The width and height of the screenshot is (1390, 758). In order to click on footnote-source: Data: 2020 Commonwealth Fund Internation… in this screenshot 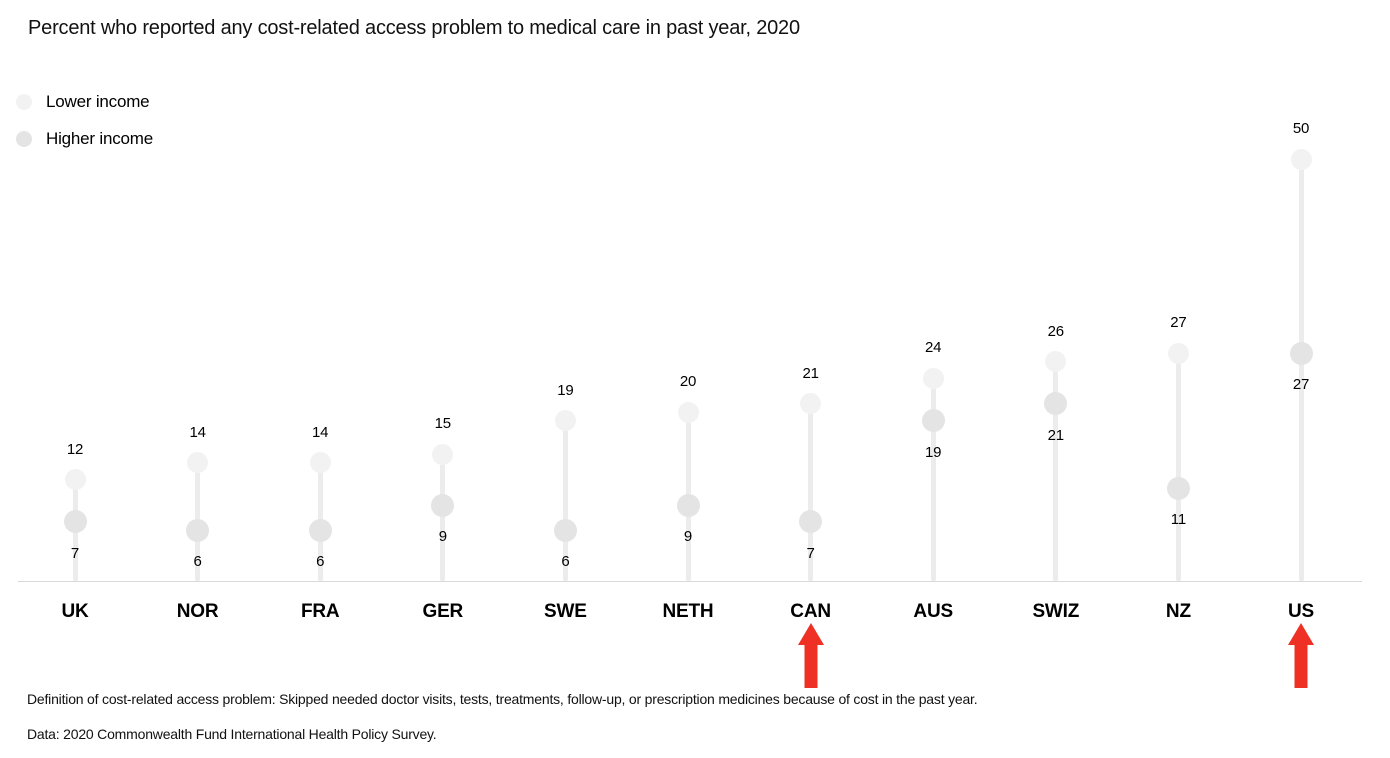, I will do `click(232, 734)`.